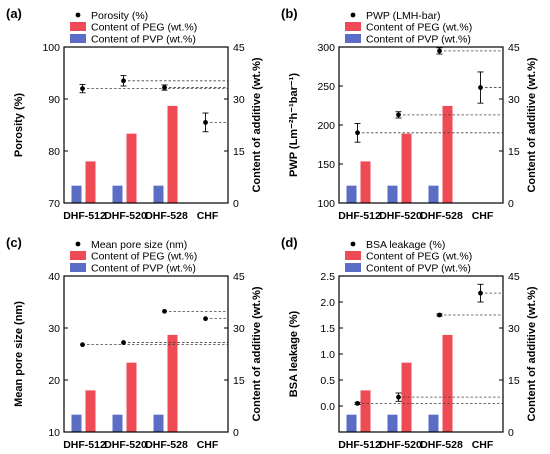 Image resolution: width=550 pixels, height=454 pixels. Describe the element at coordinates (327, 329) in the screenshot. I see `left-tick-label: 1.5` at that location.